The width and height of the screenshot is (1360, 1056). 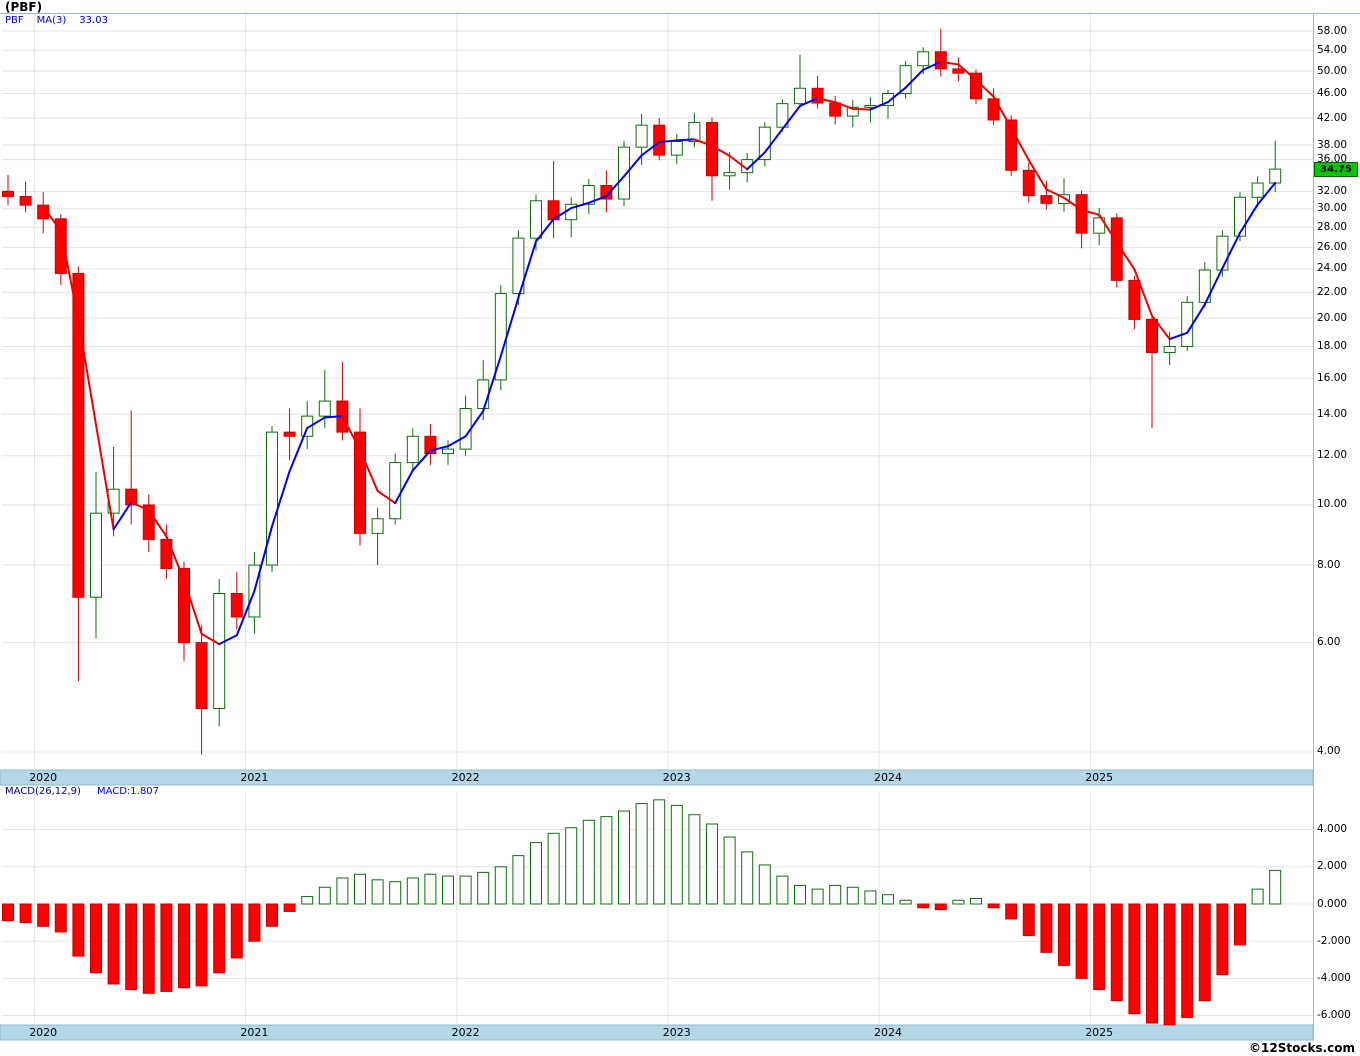 I want to click on year-label: 2025, so click(x=1099, y=777).